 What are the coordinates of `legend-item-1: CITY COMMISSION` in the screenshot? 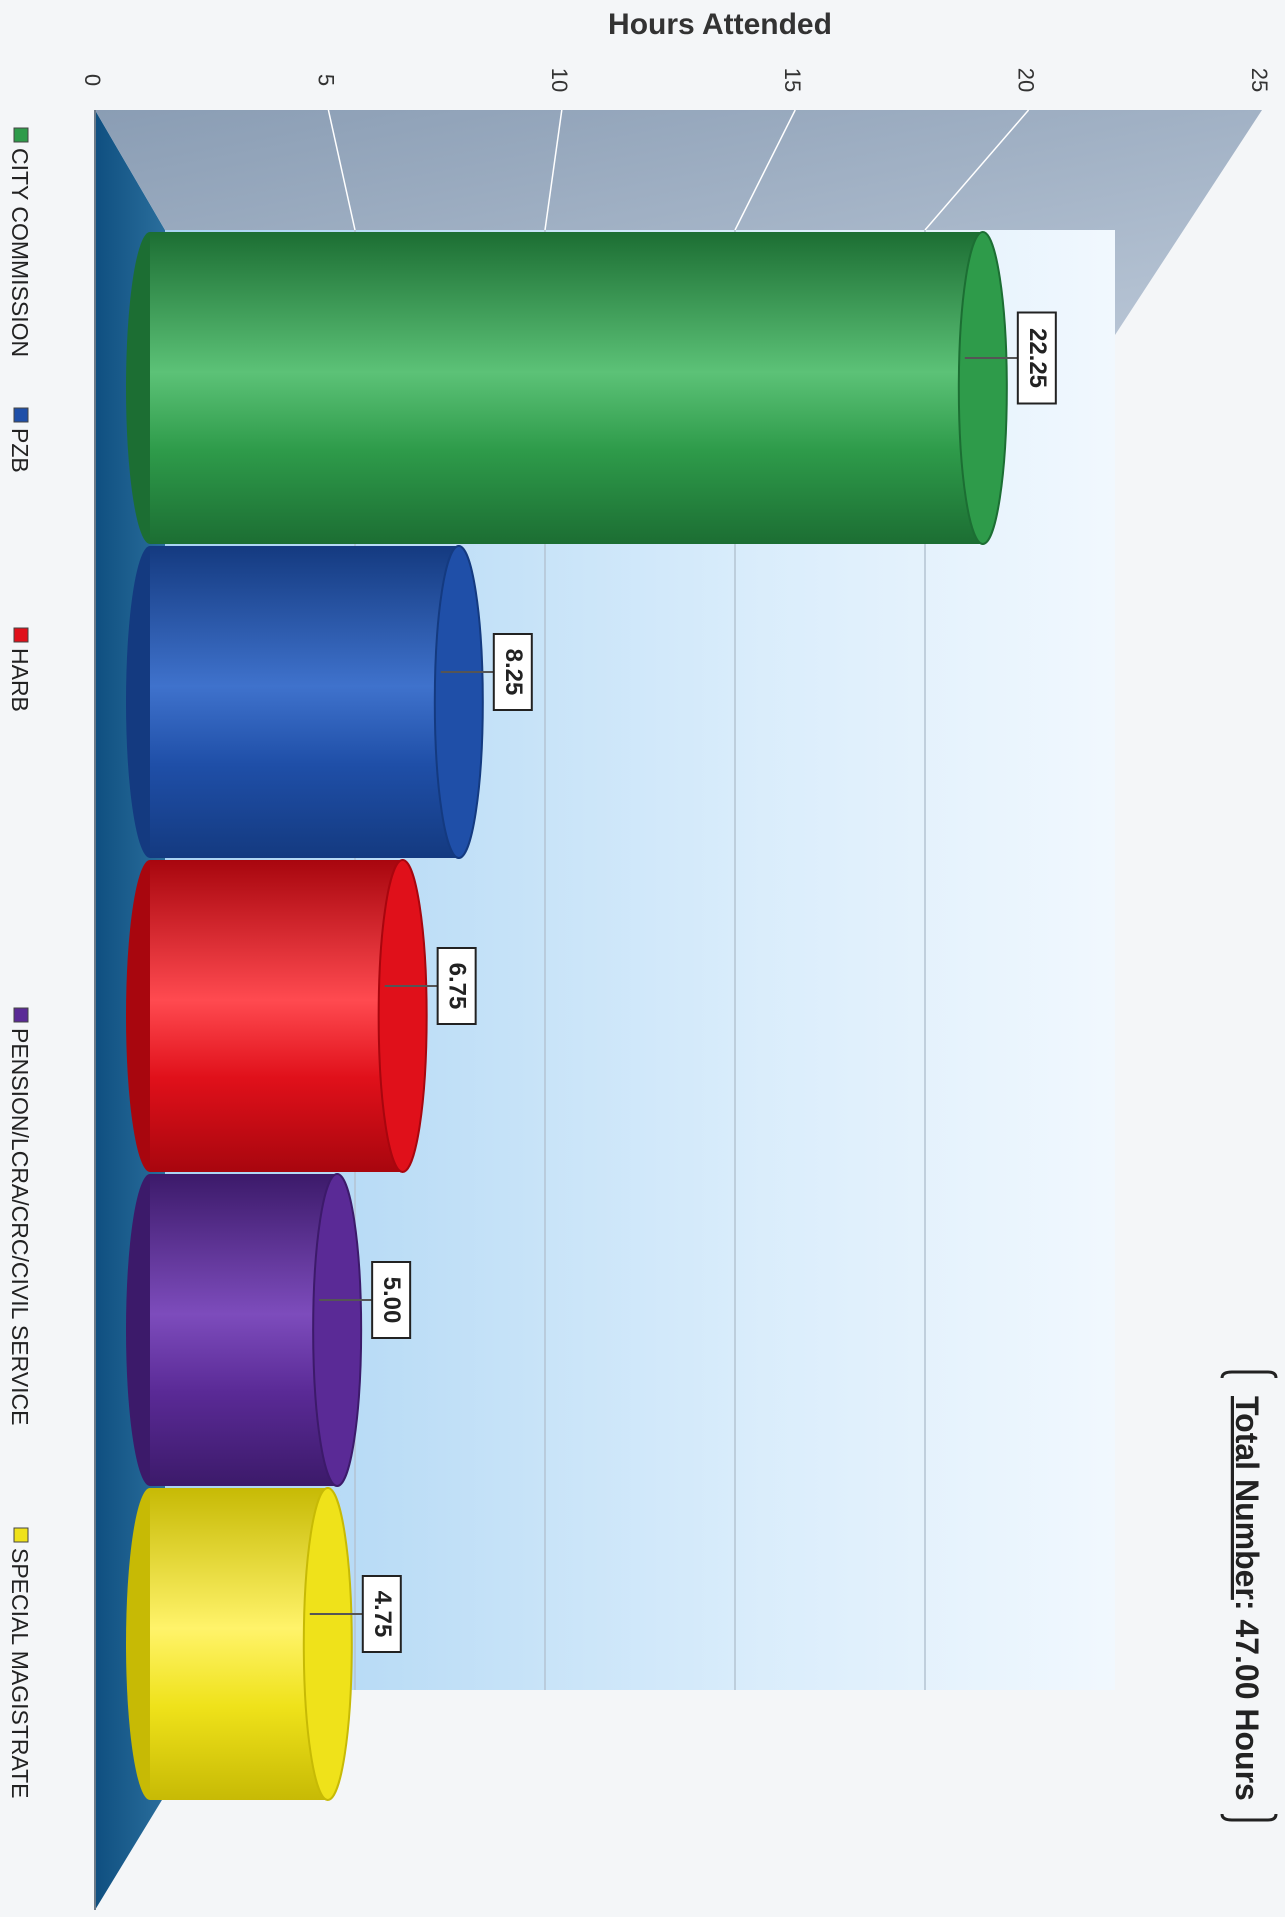 It's located at (20, 242).